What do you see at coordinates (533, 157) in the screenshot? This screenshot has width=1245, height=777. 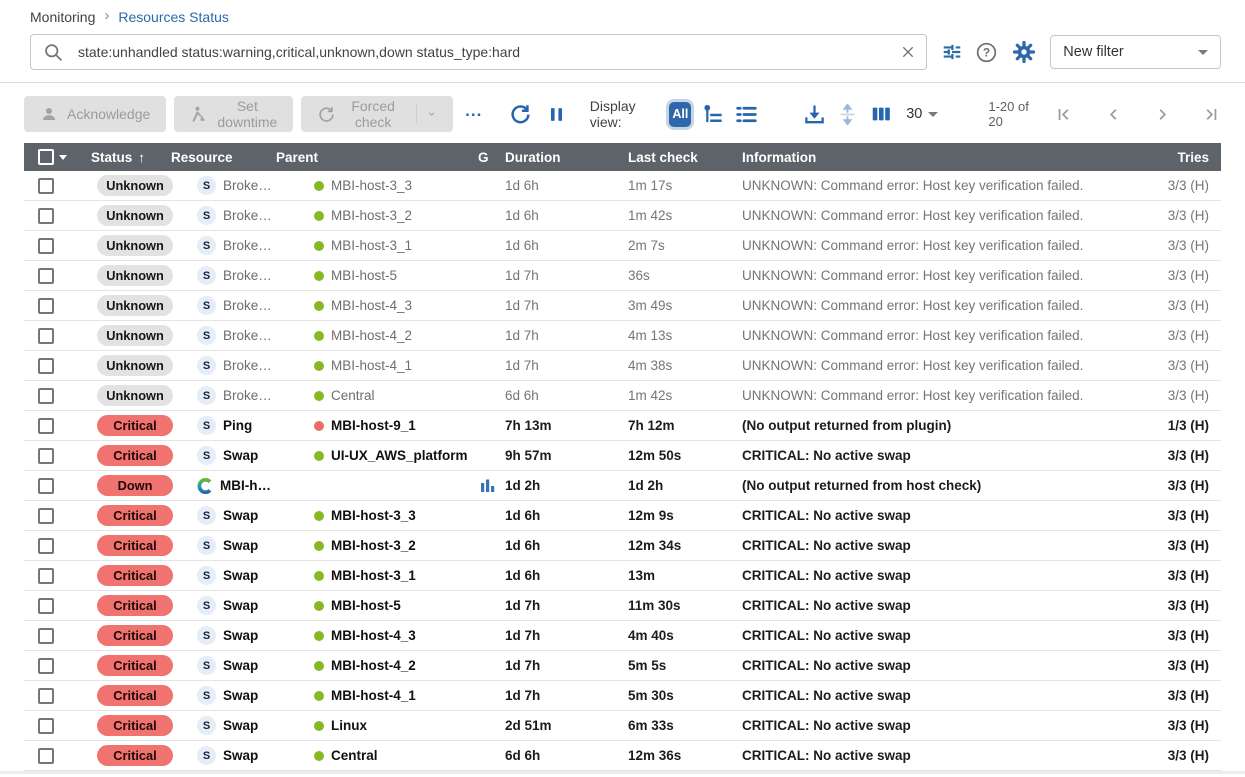 I see `header-duration: Duration` at bounding box center [533, 157].